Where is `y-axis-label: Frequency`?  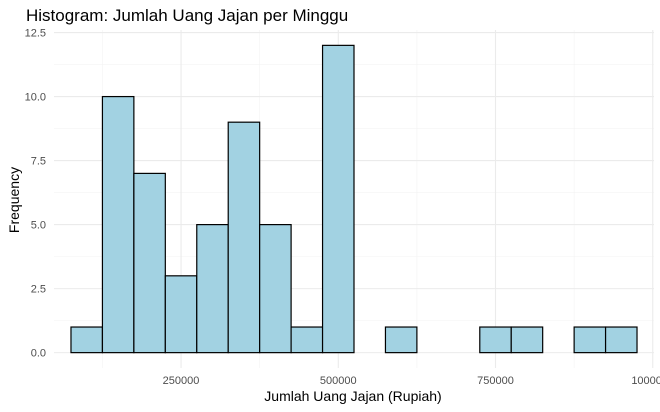
y-axis-label: Frequency is located at coordinates (14, 200).